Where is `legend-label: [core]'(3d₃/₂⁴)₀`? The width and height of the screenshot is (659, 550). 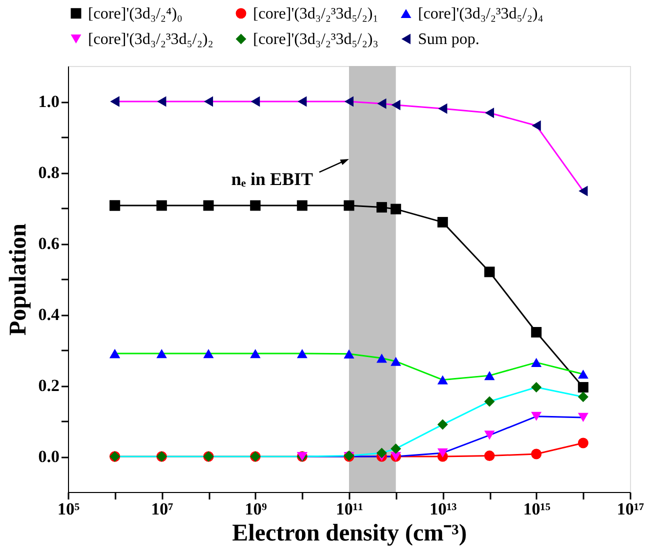
legend-label: [core]'(3d₃/₂⁴)₀ is located at coordinates (135, 13).